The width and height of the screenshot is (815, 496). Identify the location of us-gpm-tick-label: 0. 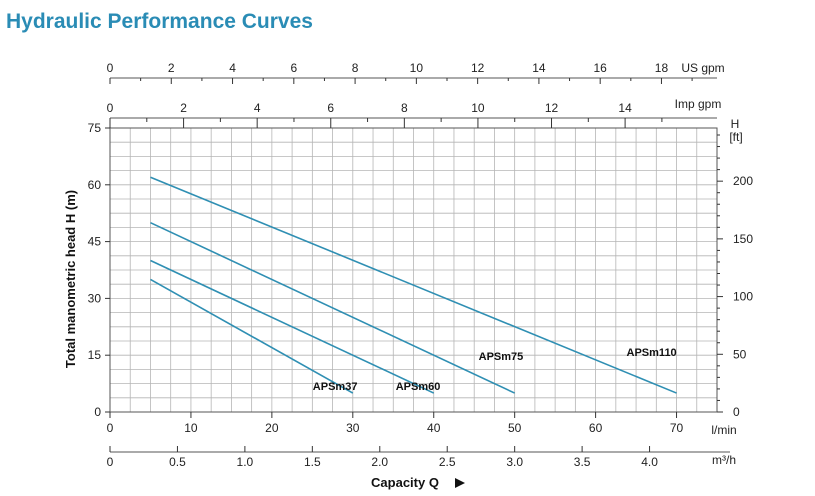
(110, 68).